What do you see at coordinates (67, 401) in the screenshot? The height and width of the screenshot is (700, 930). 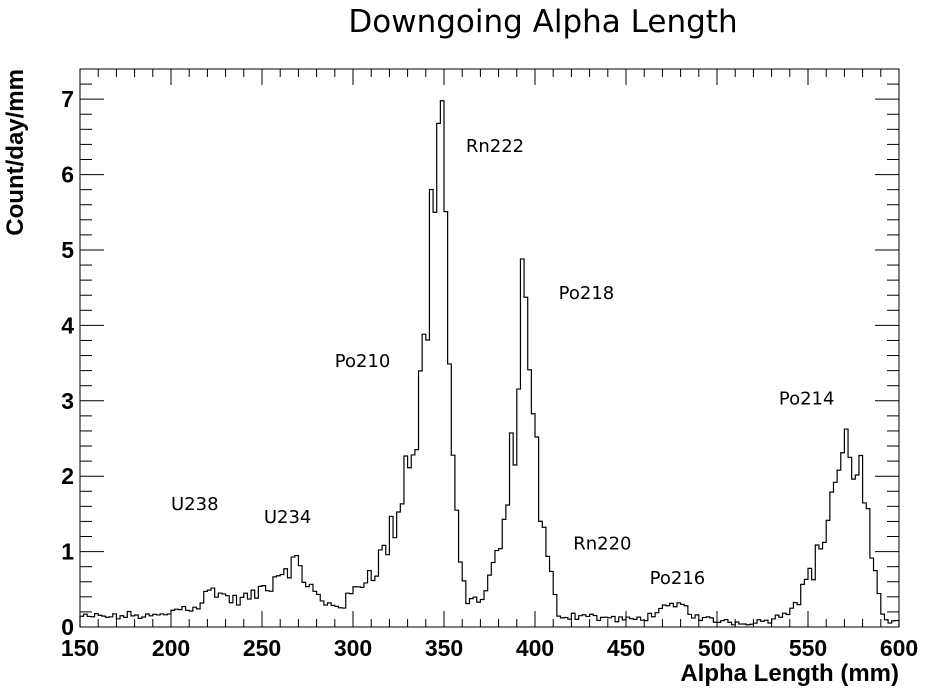 I see `y-tick-label: 3` at bounding box center [67, 401].